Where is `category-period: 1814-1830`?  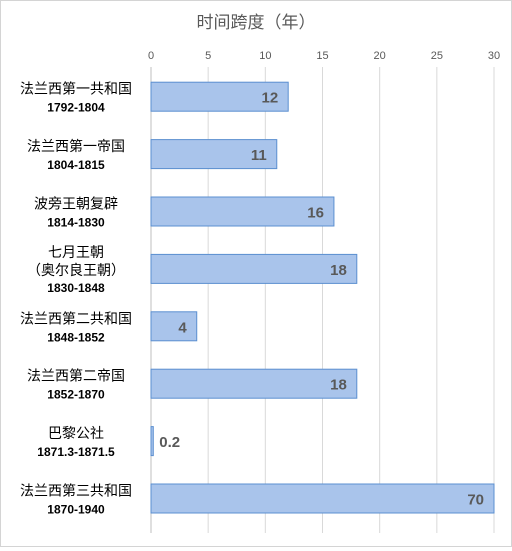 category-period: 1814-1830 is located at coordinates (76, 223).